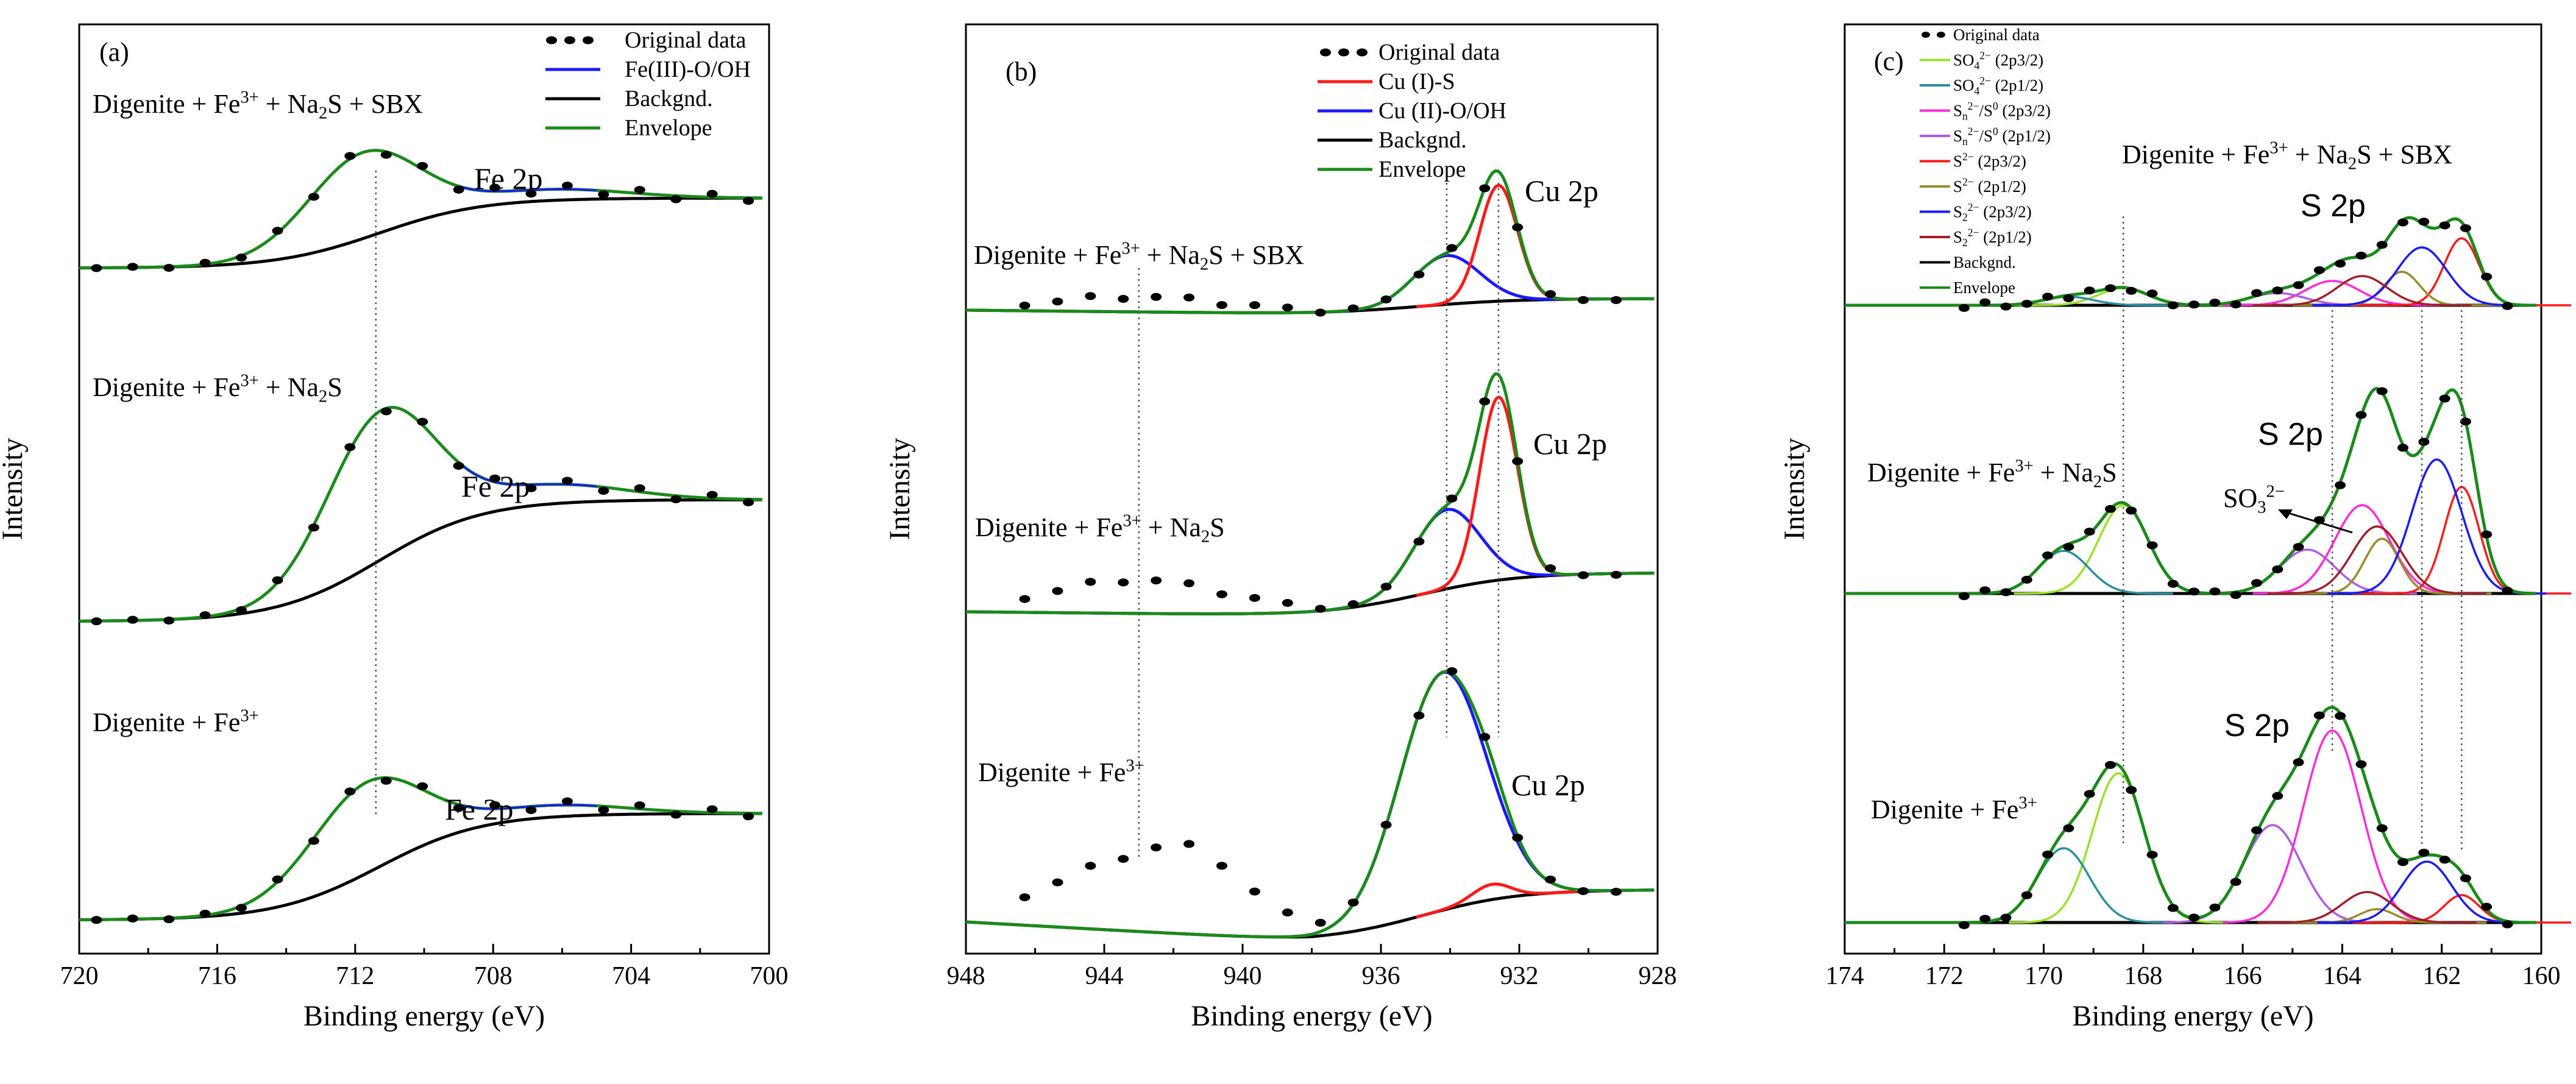 The height and width of the screenshot is (1084, 2576). What do you see at coordinates (1417, 81) in the screenshot?
I see `legend-entry: Cu (I)-S` at bounding box center [1417, 81].